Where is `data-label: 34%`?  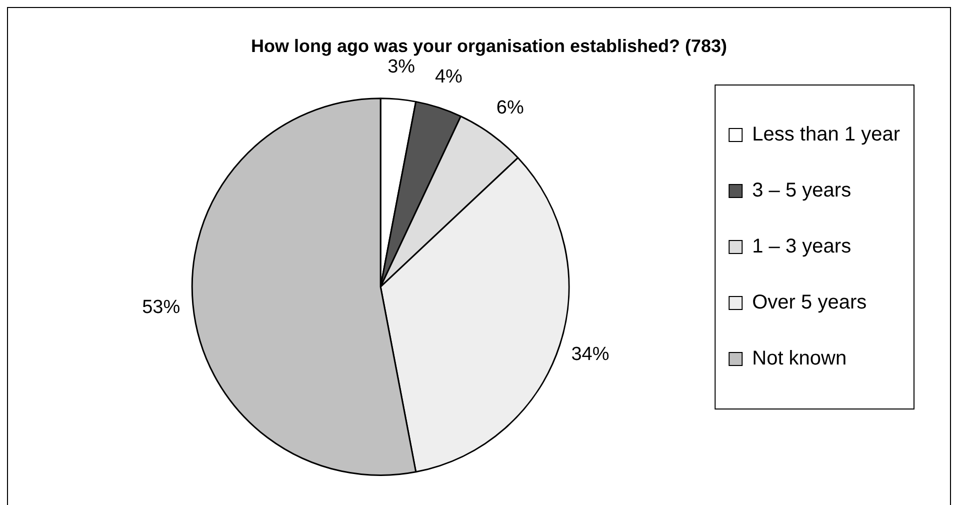
data-label: 34% is located at coordinates (590, 355).